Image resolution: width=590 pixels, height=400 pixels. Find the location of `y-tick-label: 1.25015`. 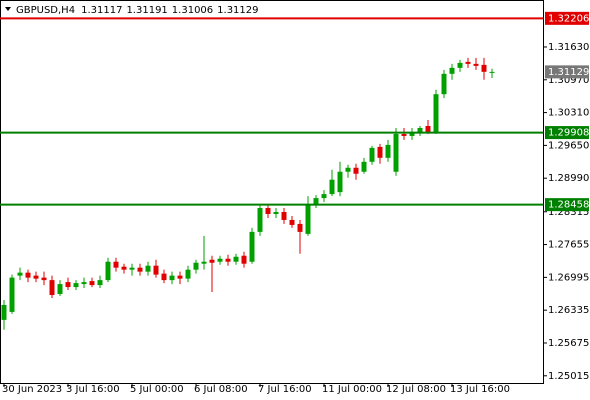

y-tick-label: 1.25015 is located at coordinates (568, 376).